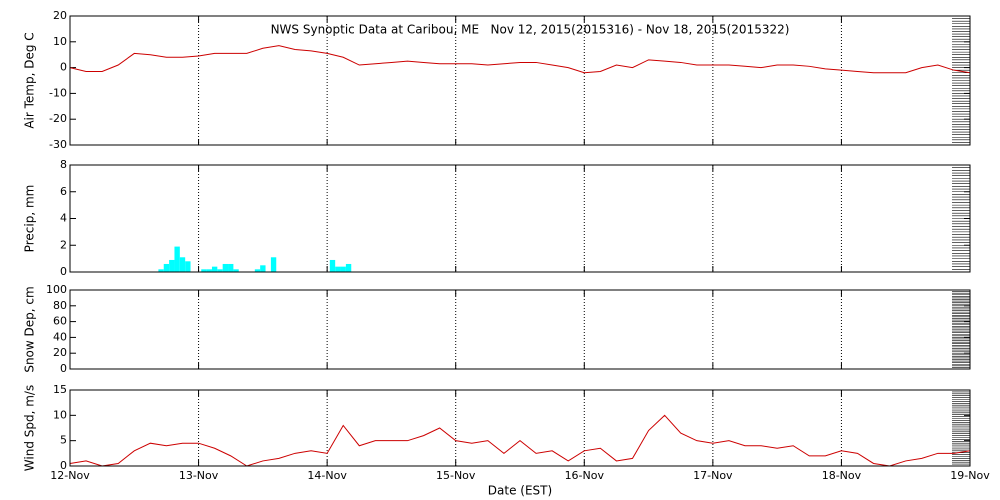 This screenshot has height=500, width=1000. What do you see at coordinates (58, 144) in the screenshot?
I see `y-tick-label: -30` at bounding box center [58, 144].